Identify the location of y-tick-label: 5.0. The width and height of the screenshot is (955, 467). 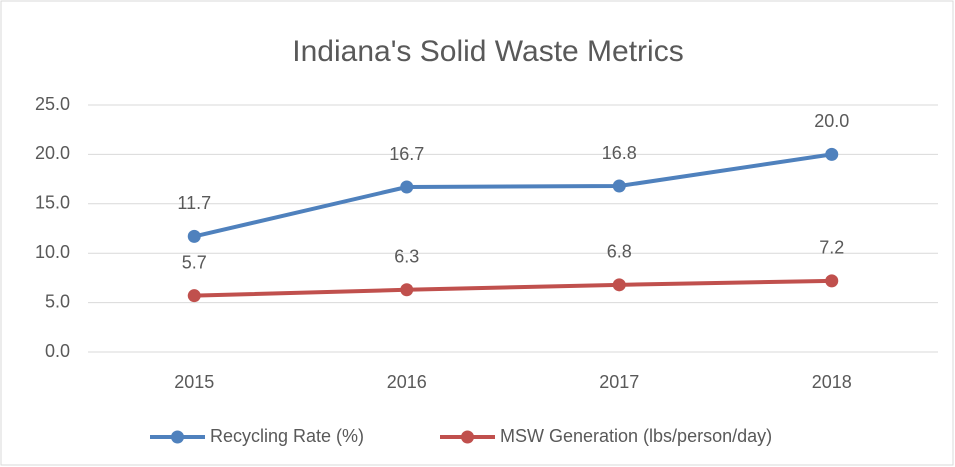
(57, 301).